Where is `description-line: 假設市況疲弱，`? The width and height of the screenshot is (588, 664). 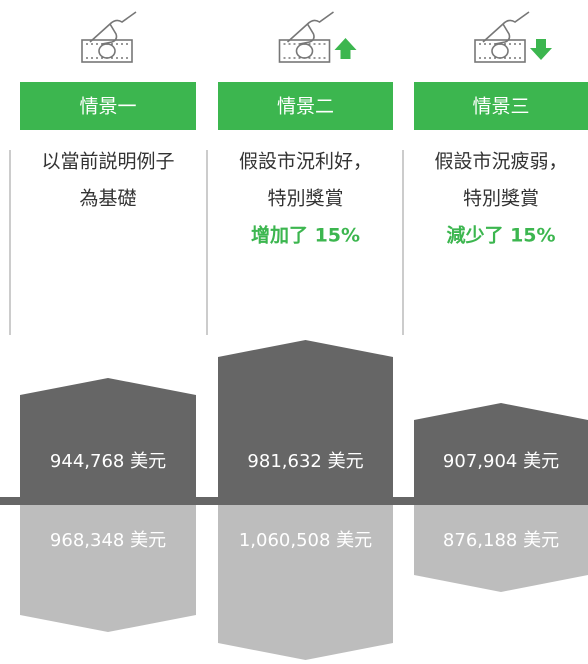
description-line: 假設市況疲弱， is located at coordinates (500, 162).